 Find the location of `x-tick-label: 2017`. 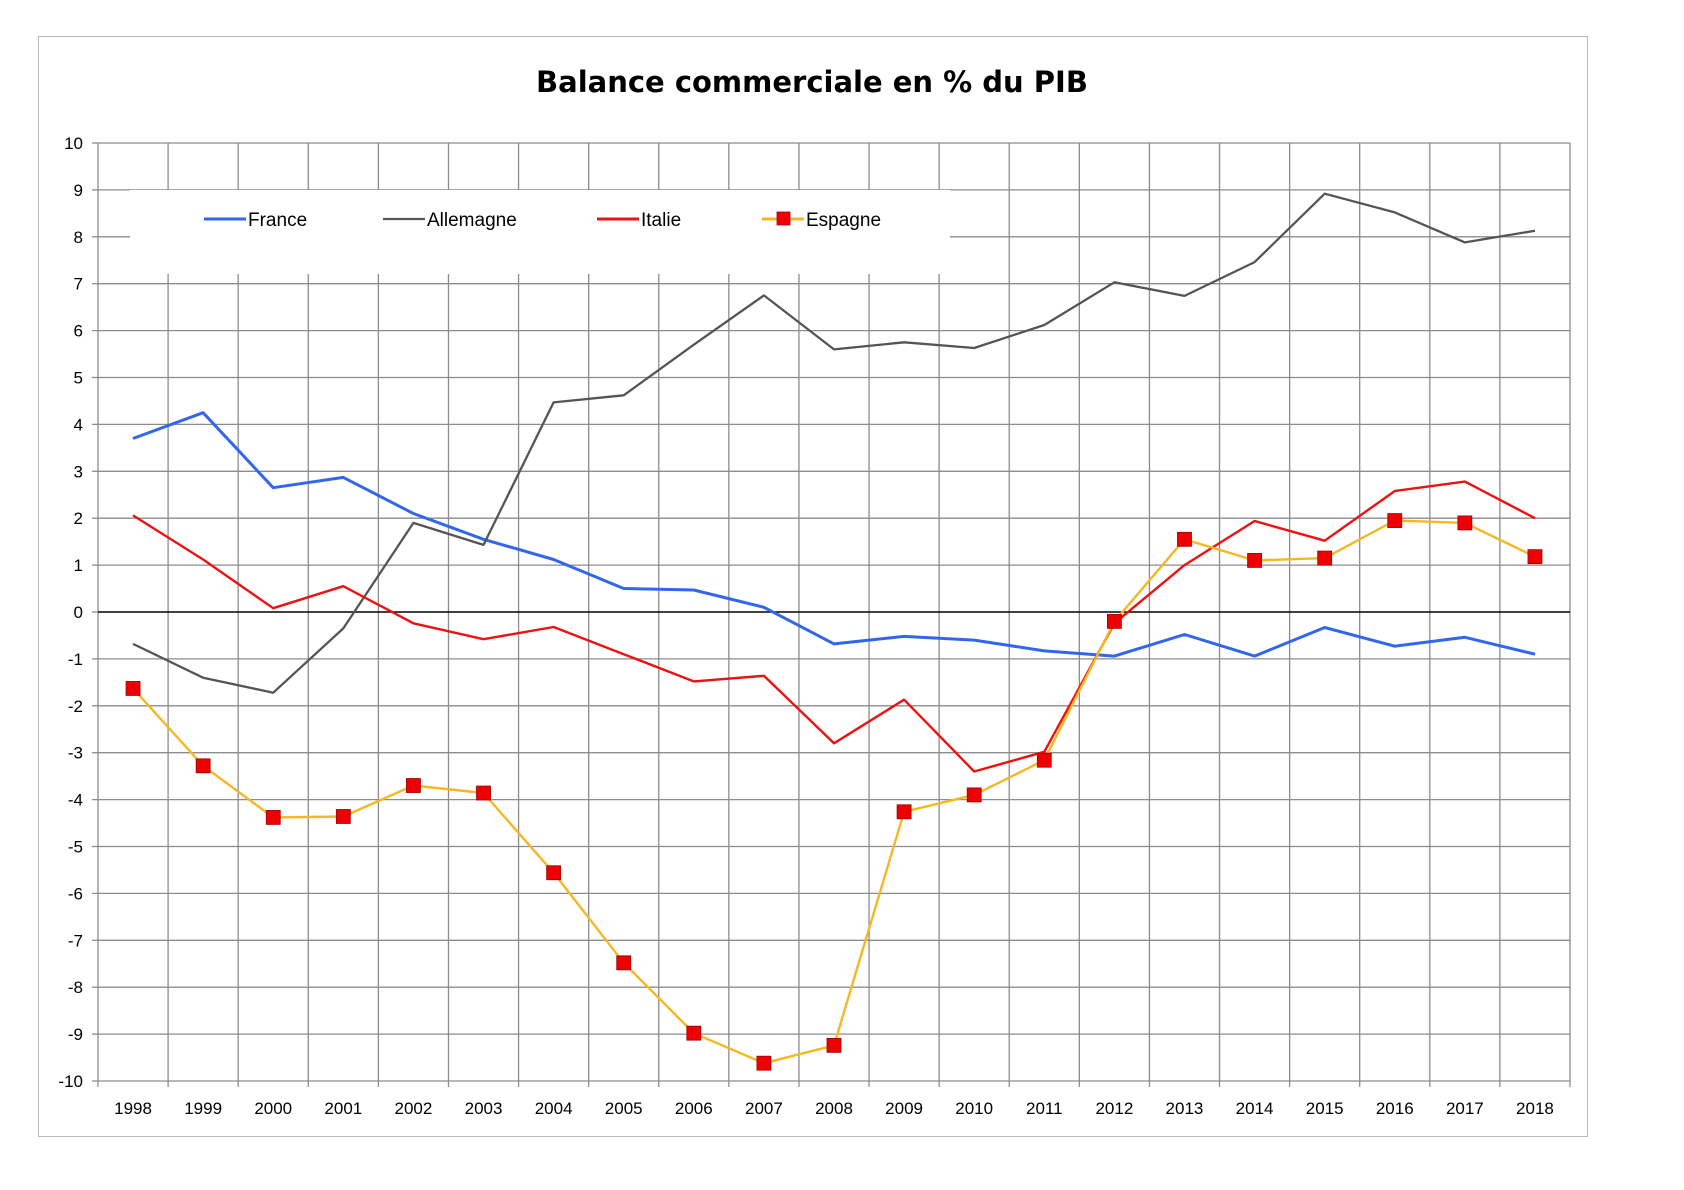

x-tick-label: 2017 is located at coordinates (1465, 1108).